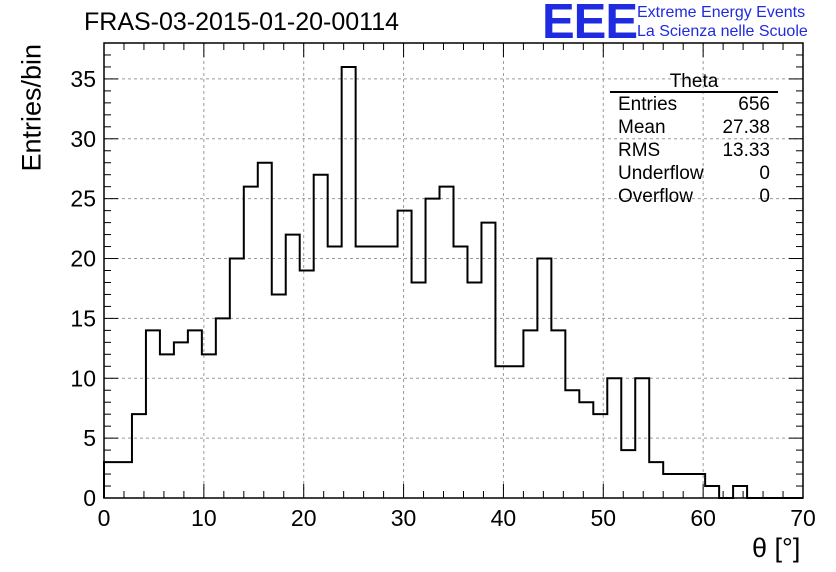  I want to click on stats-row-overflow: Overflow 0, so click(694, 196).